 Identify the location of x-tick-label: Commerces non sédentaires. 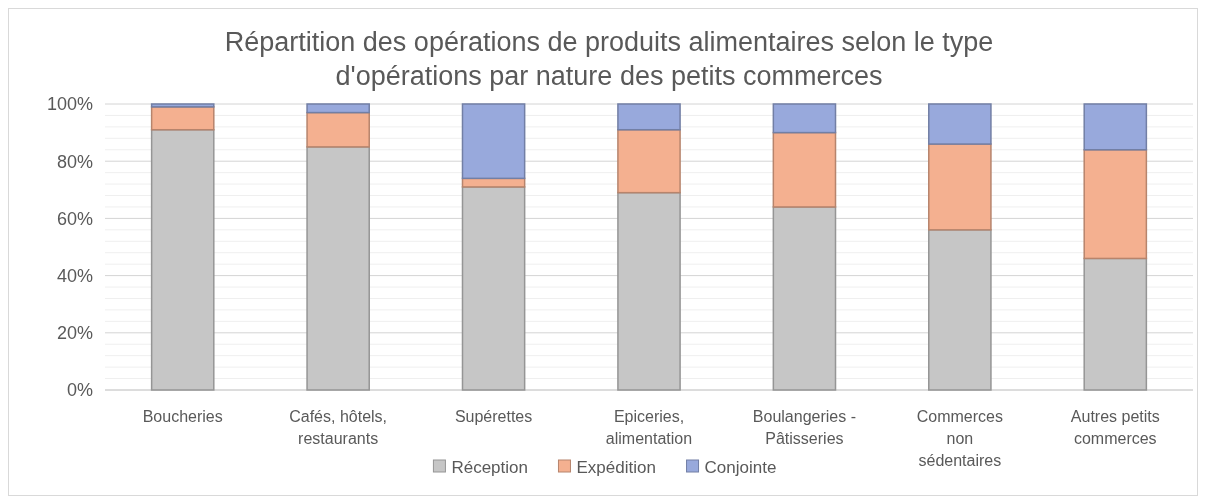
(959, 438).